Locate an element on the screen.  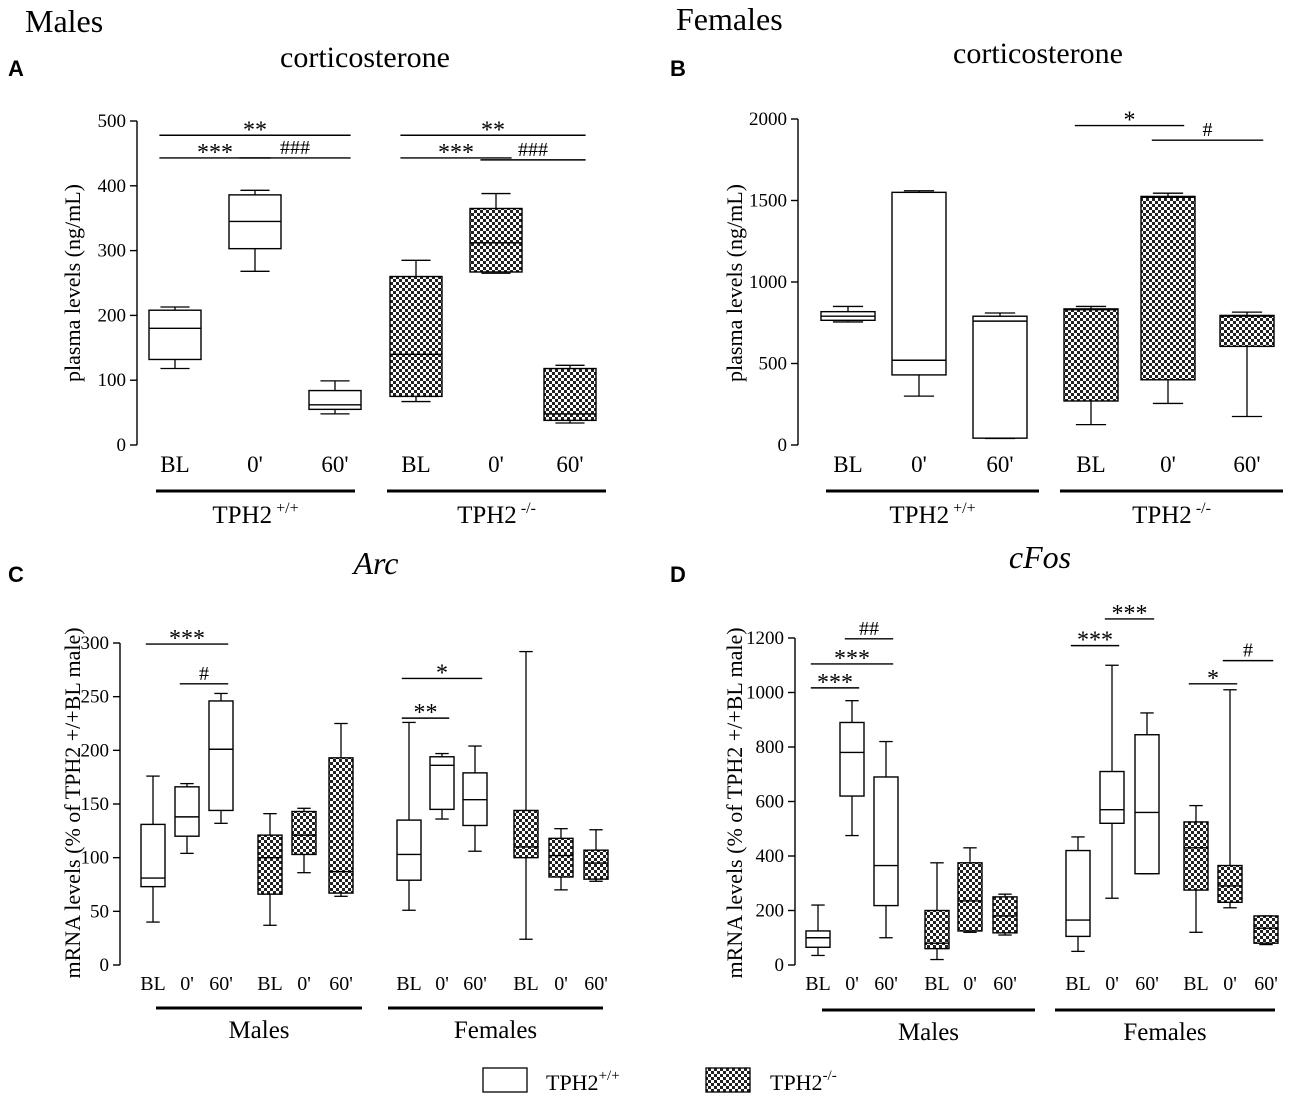
y-tick-label: 2000 is located at coordinates (768, 119).